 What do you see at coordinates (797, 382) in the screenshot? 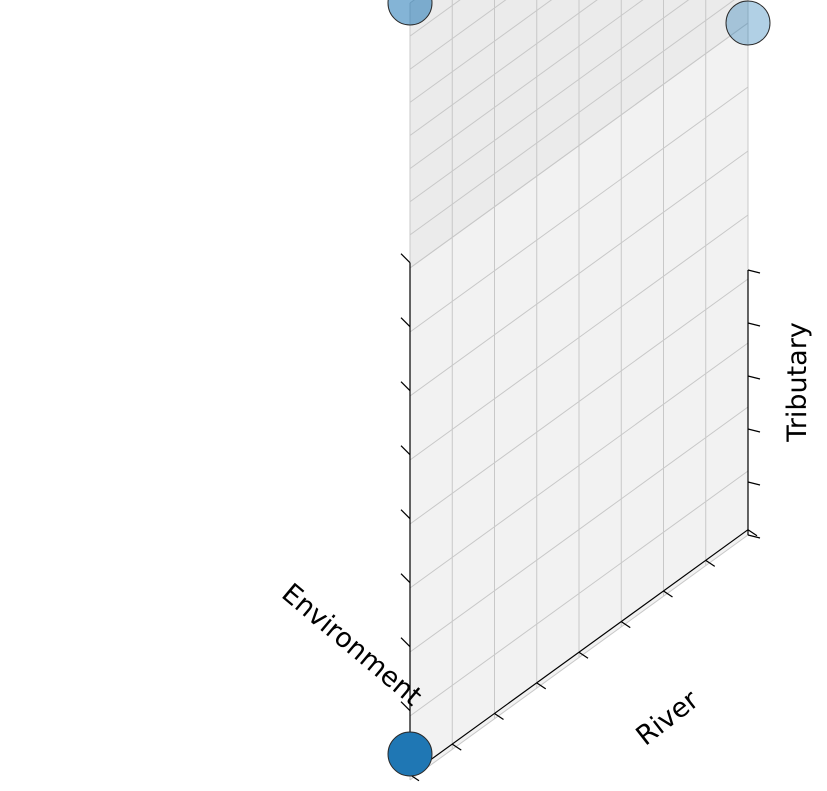
I see `z-axis-label: Tributary` at bounding box center [797, 382].